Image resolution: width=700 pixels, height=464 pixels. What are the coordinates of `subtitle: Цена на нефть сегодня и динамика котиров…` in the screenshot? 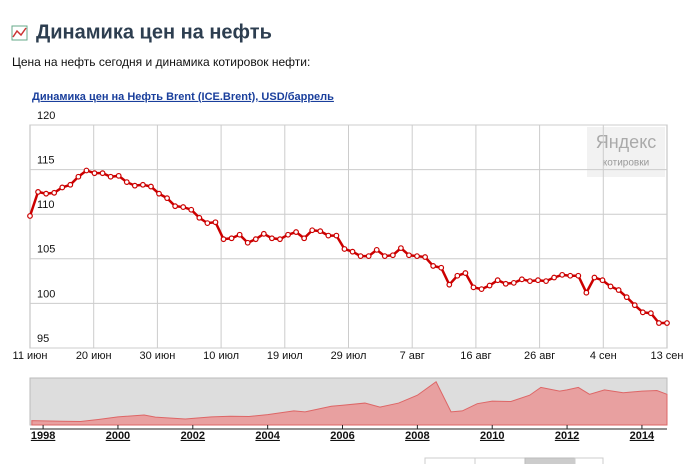 It's located at (161, 62).